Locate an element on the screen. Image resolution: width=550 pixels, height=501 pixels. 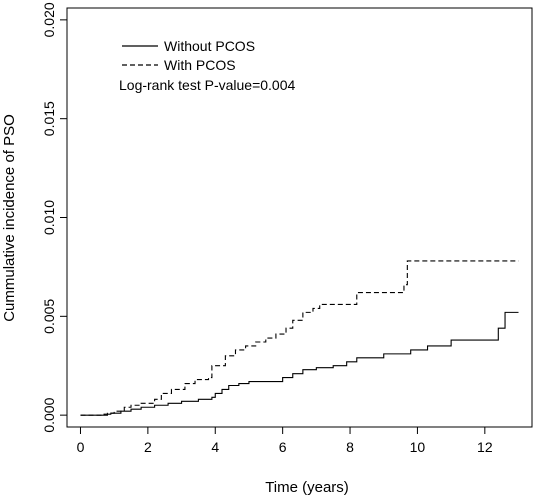
x-tick-label: 4 is located at coordinates (215, 447).